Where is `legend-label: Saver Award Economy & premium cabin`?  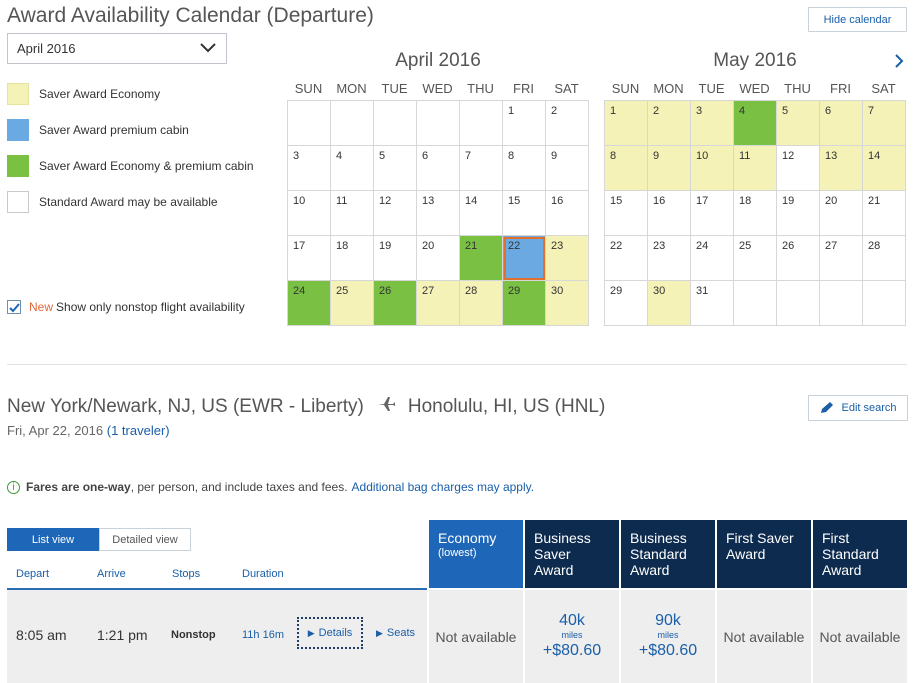
legend-label: Saver Award Economy & premium cabin is located at coordinates (146, 166).